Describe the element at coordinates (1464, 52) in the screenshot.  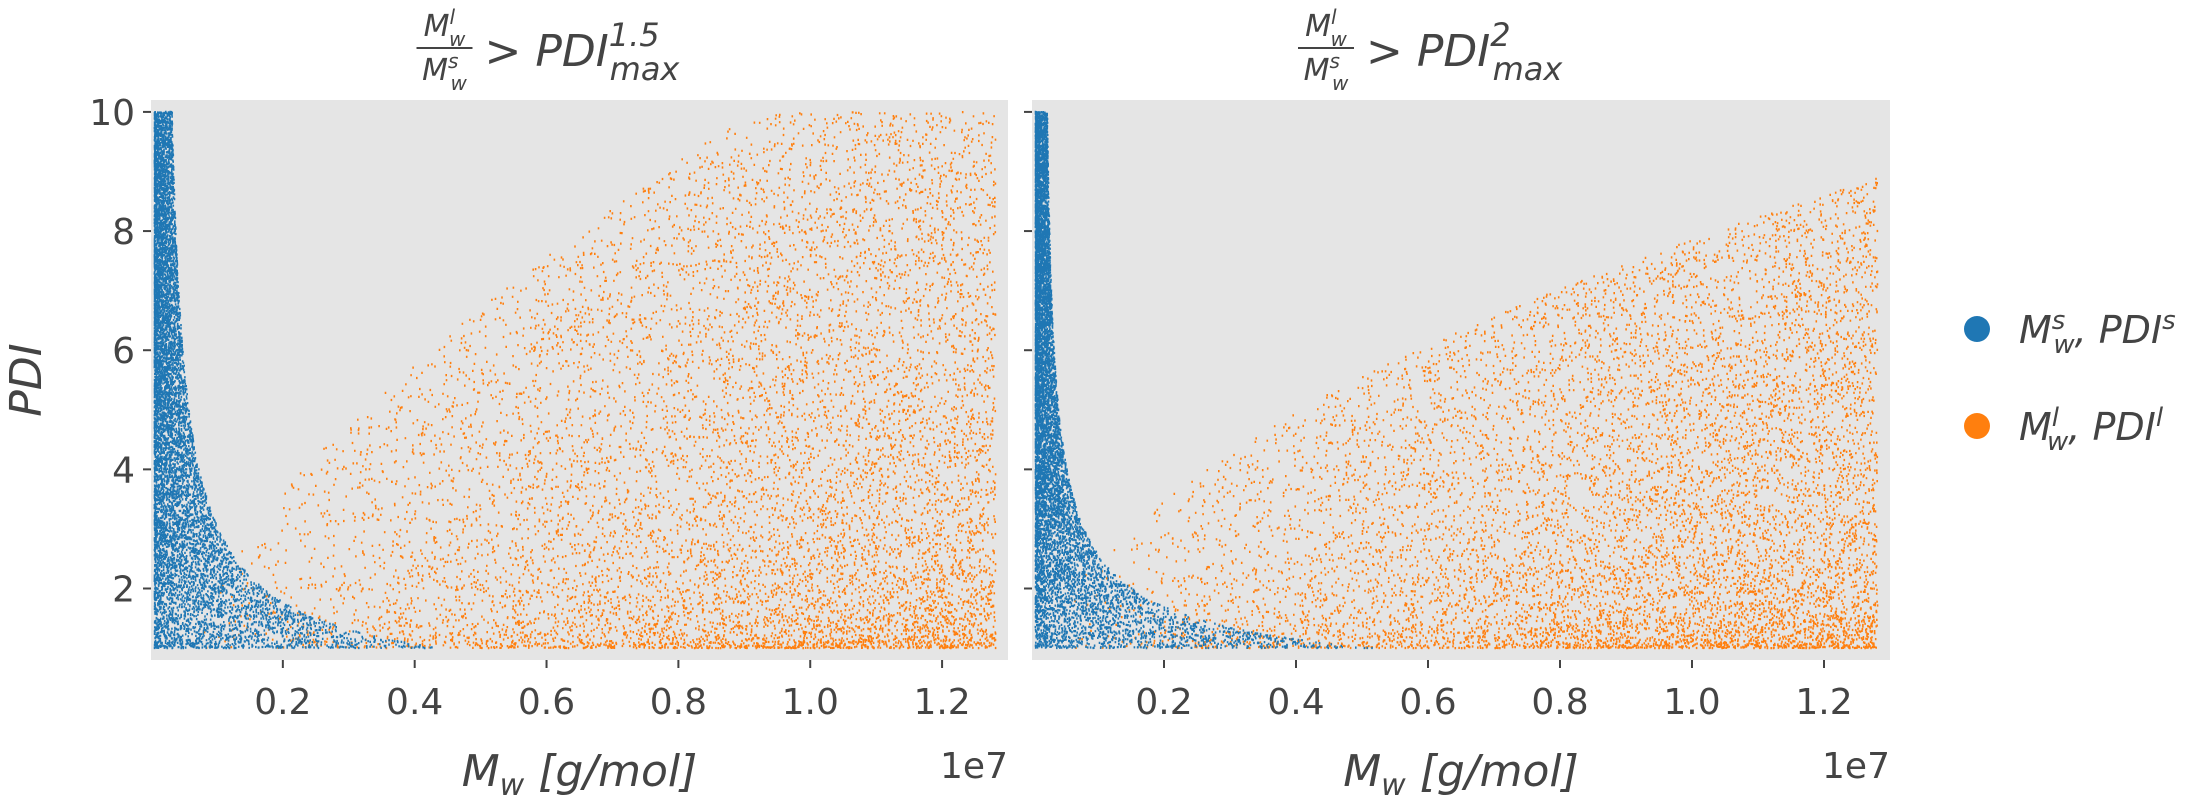
I see `title-relation: > PDI2 max` at that location.